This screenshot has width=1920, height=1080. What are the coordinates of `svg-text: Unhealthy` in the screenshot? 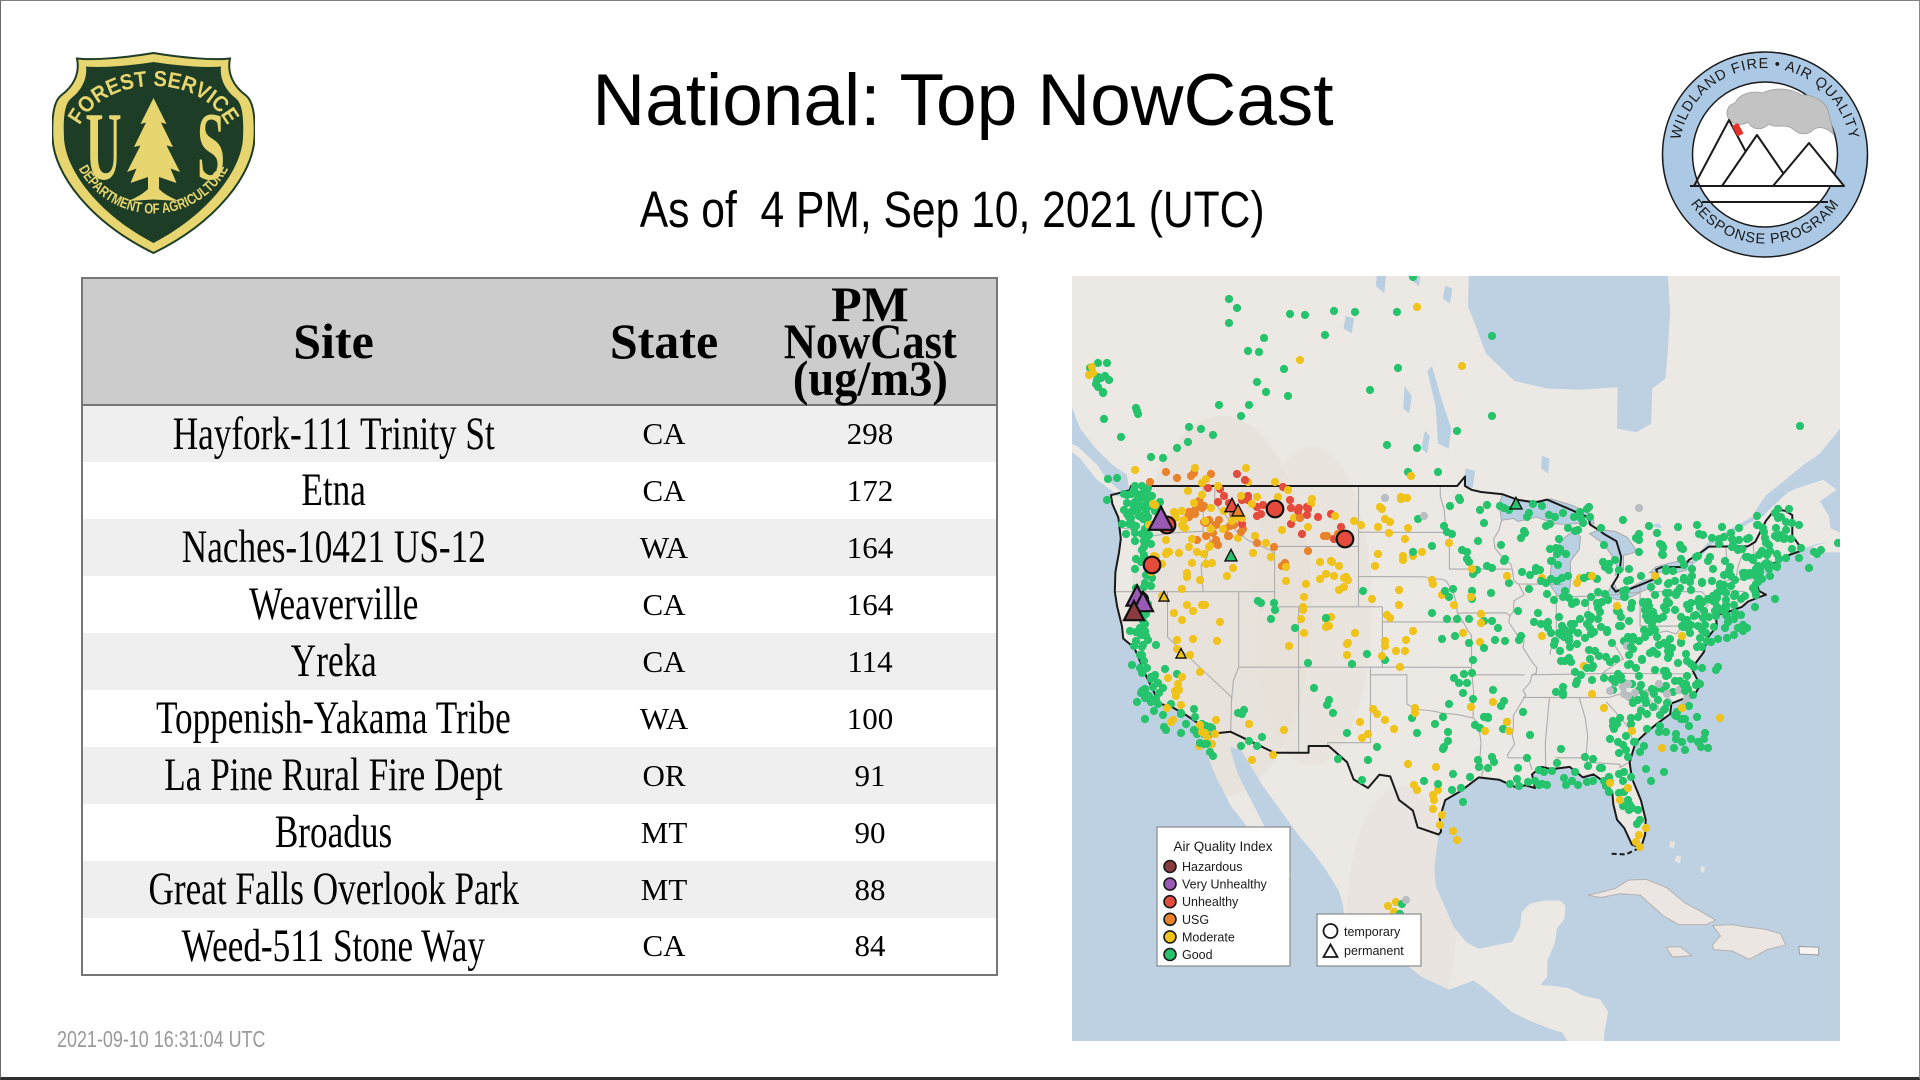 It's located at (1210, 902).